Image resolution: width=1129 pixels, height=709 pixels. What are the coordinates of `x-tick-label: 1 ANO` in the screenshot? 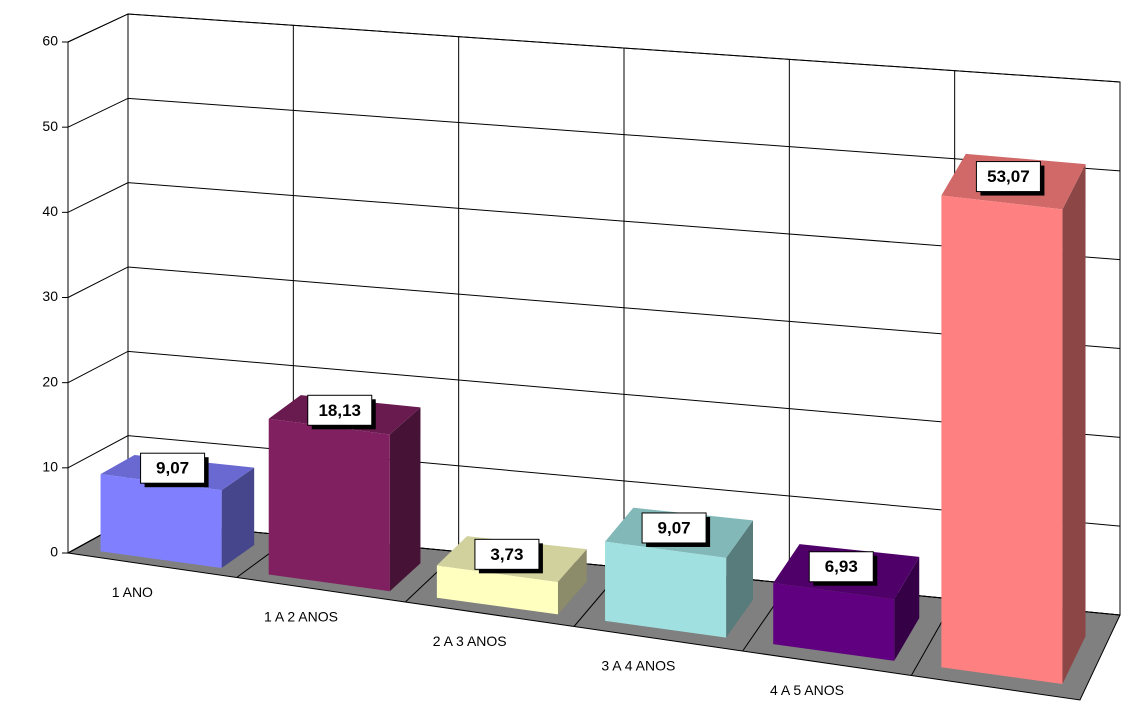 It's located at (132, 592).